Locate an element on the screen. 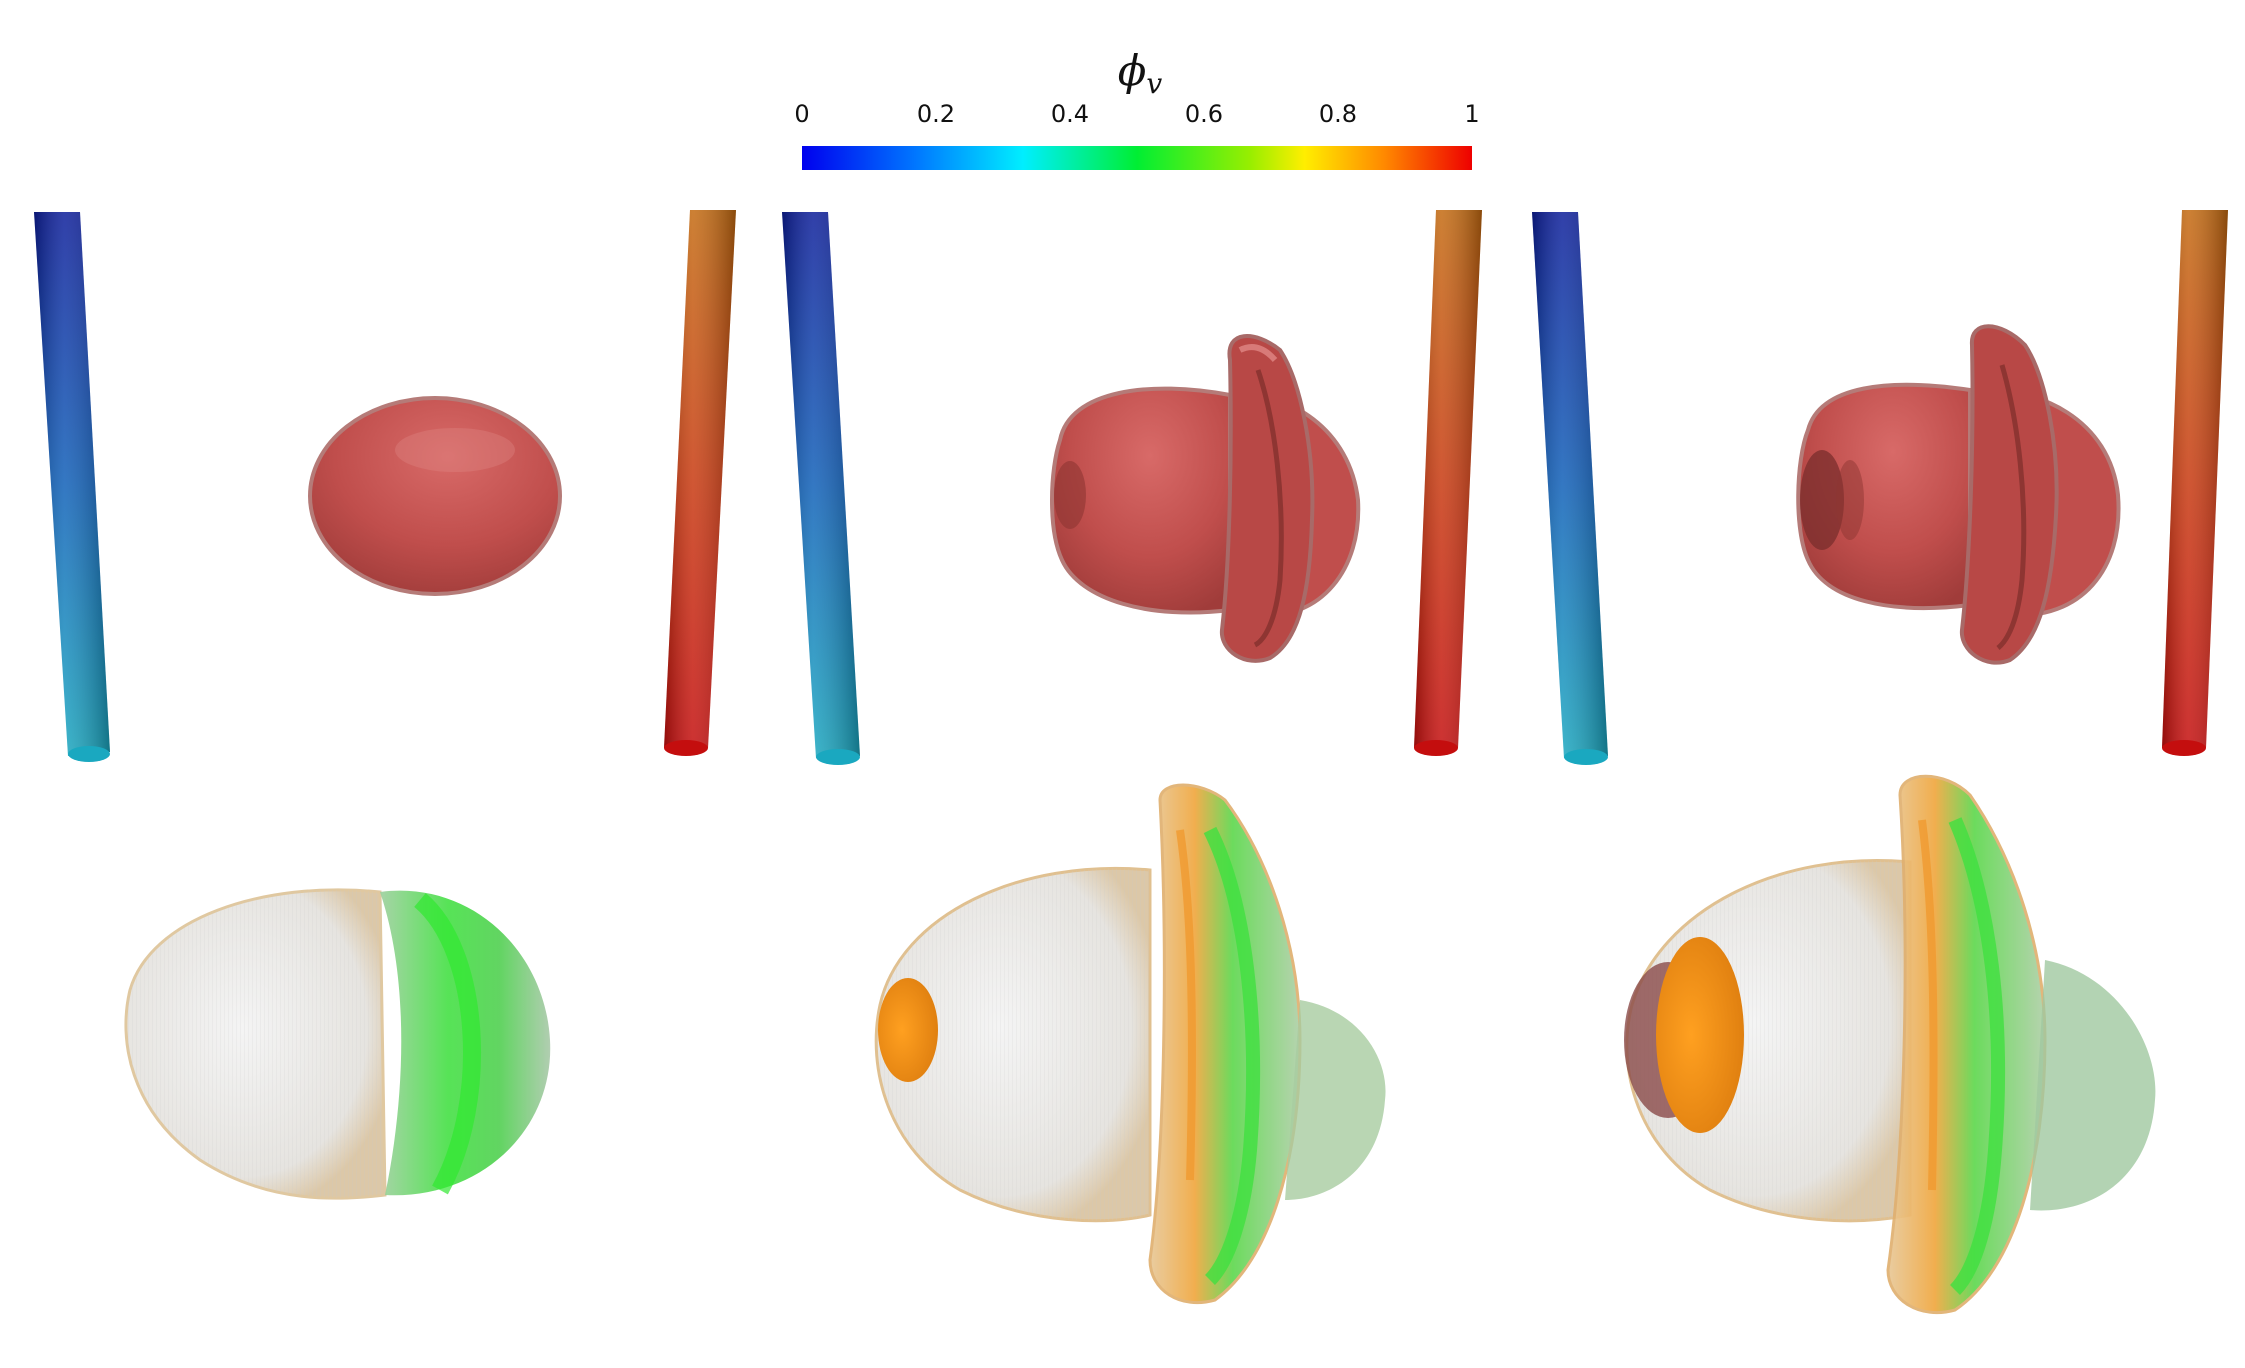 The width and height of the screenshot is (2245, 1368). colorbar-symbol: ϕ is located at coordinates (1132, 70).